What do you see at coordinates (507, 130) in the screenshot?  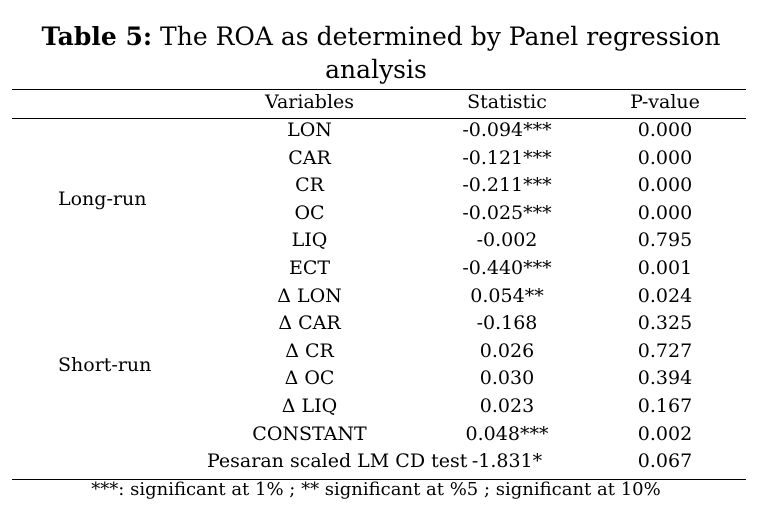 I see `row-statistic: -0.094***` at bounding box center [507, 130].